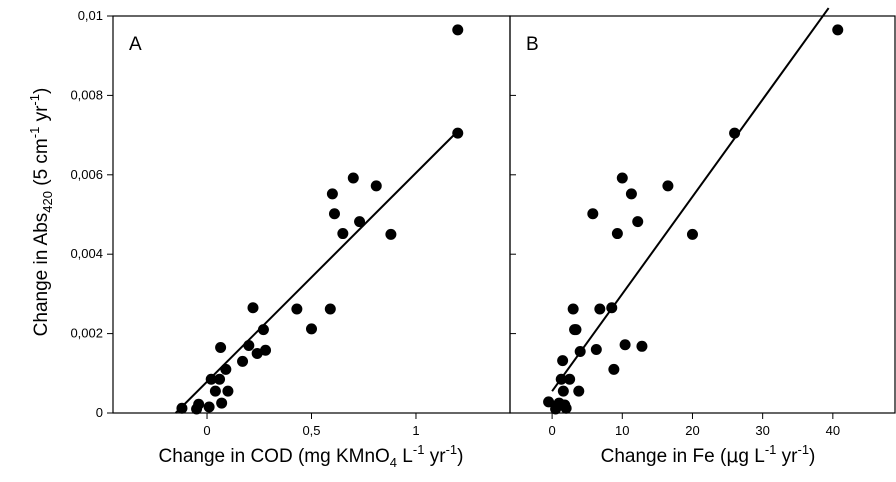 The width and height of the screenshot is (896, 482). Describe the element at coordinates (86, 253) in the screenshot. I see `panel-a-y-tick-label-2: 0,004` at that location.